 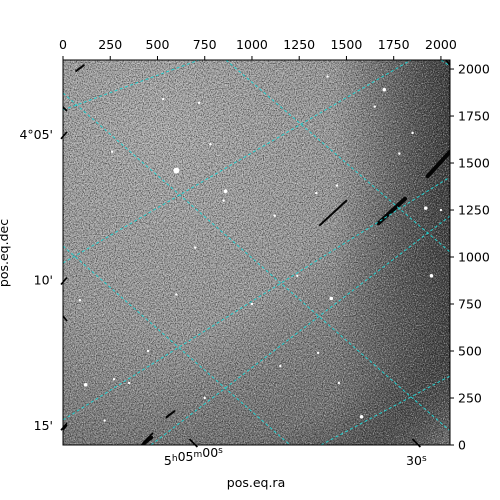 What do you see at coordinates (416, 460) in the screenshot?
I see `ra-tick-label: 30s` at bounding box center [416, 460].